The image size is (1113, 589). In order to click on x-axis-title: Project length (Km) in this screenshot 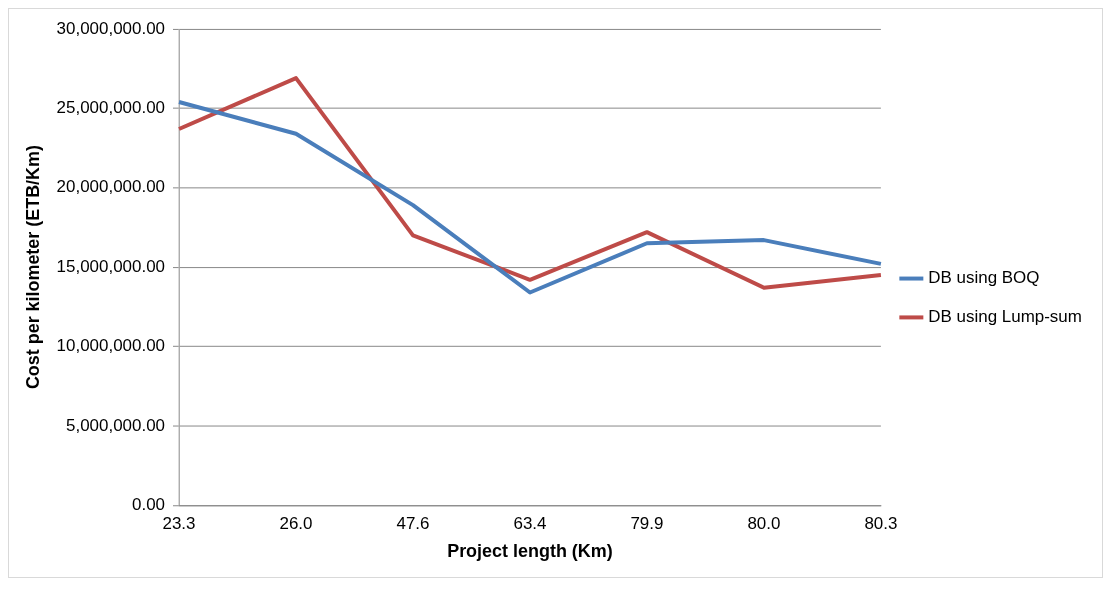, I will do `click(530, 551)`.